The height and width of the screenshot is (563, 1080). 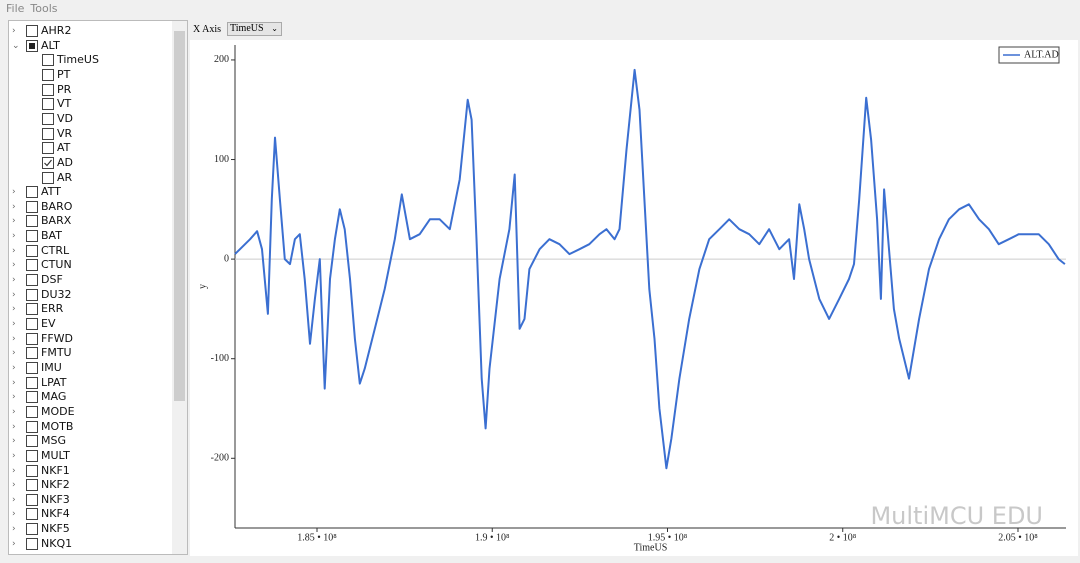 I want to click on scroll-thumb, so click(x=179, y=216).